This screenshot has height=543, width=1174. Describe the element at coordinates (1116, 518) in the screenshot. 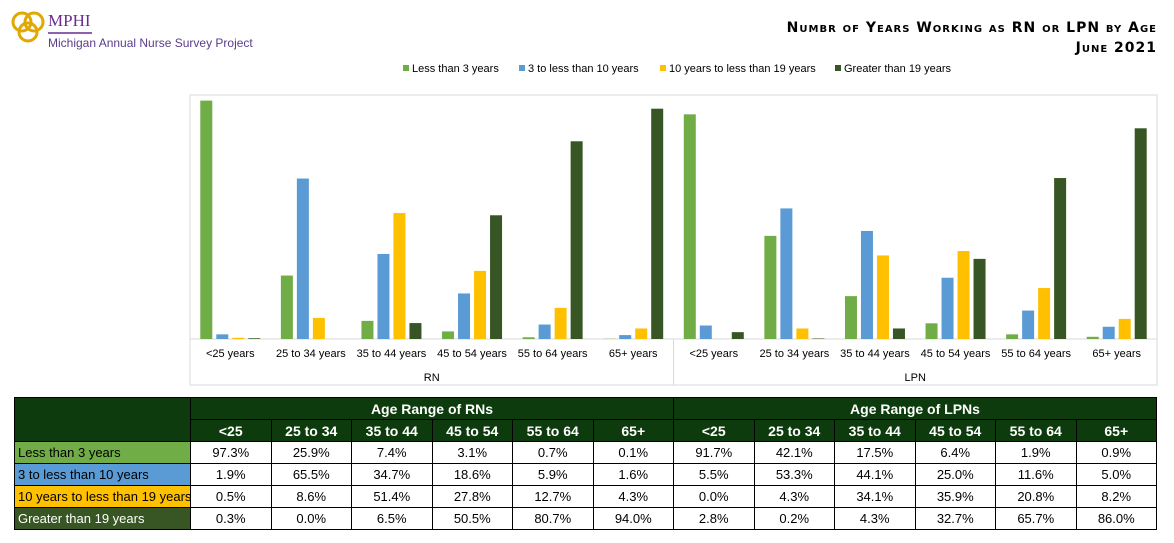

I see `value-cell: 86.0%` at that location.